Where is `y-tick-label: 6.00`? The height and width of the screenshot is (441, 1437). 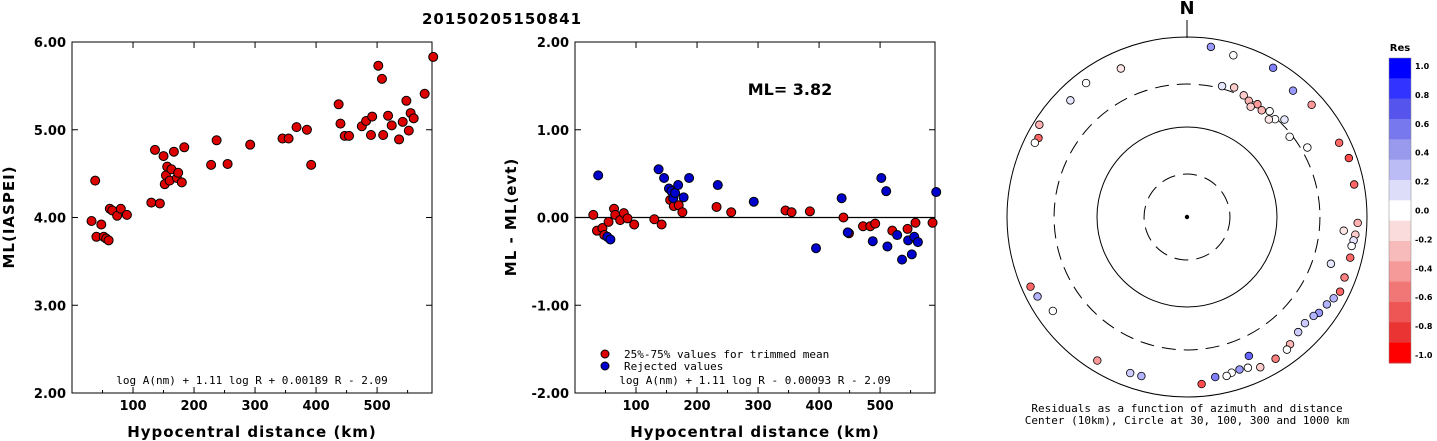 y-tick-label: 6.00 is located at coordinates (50, 43).